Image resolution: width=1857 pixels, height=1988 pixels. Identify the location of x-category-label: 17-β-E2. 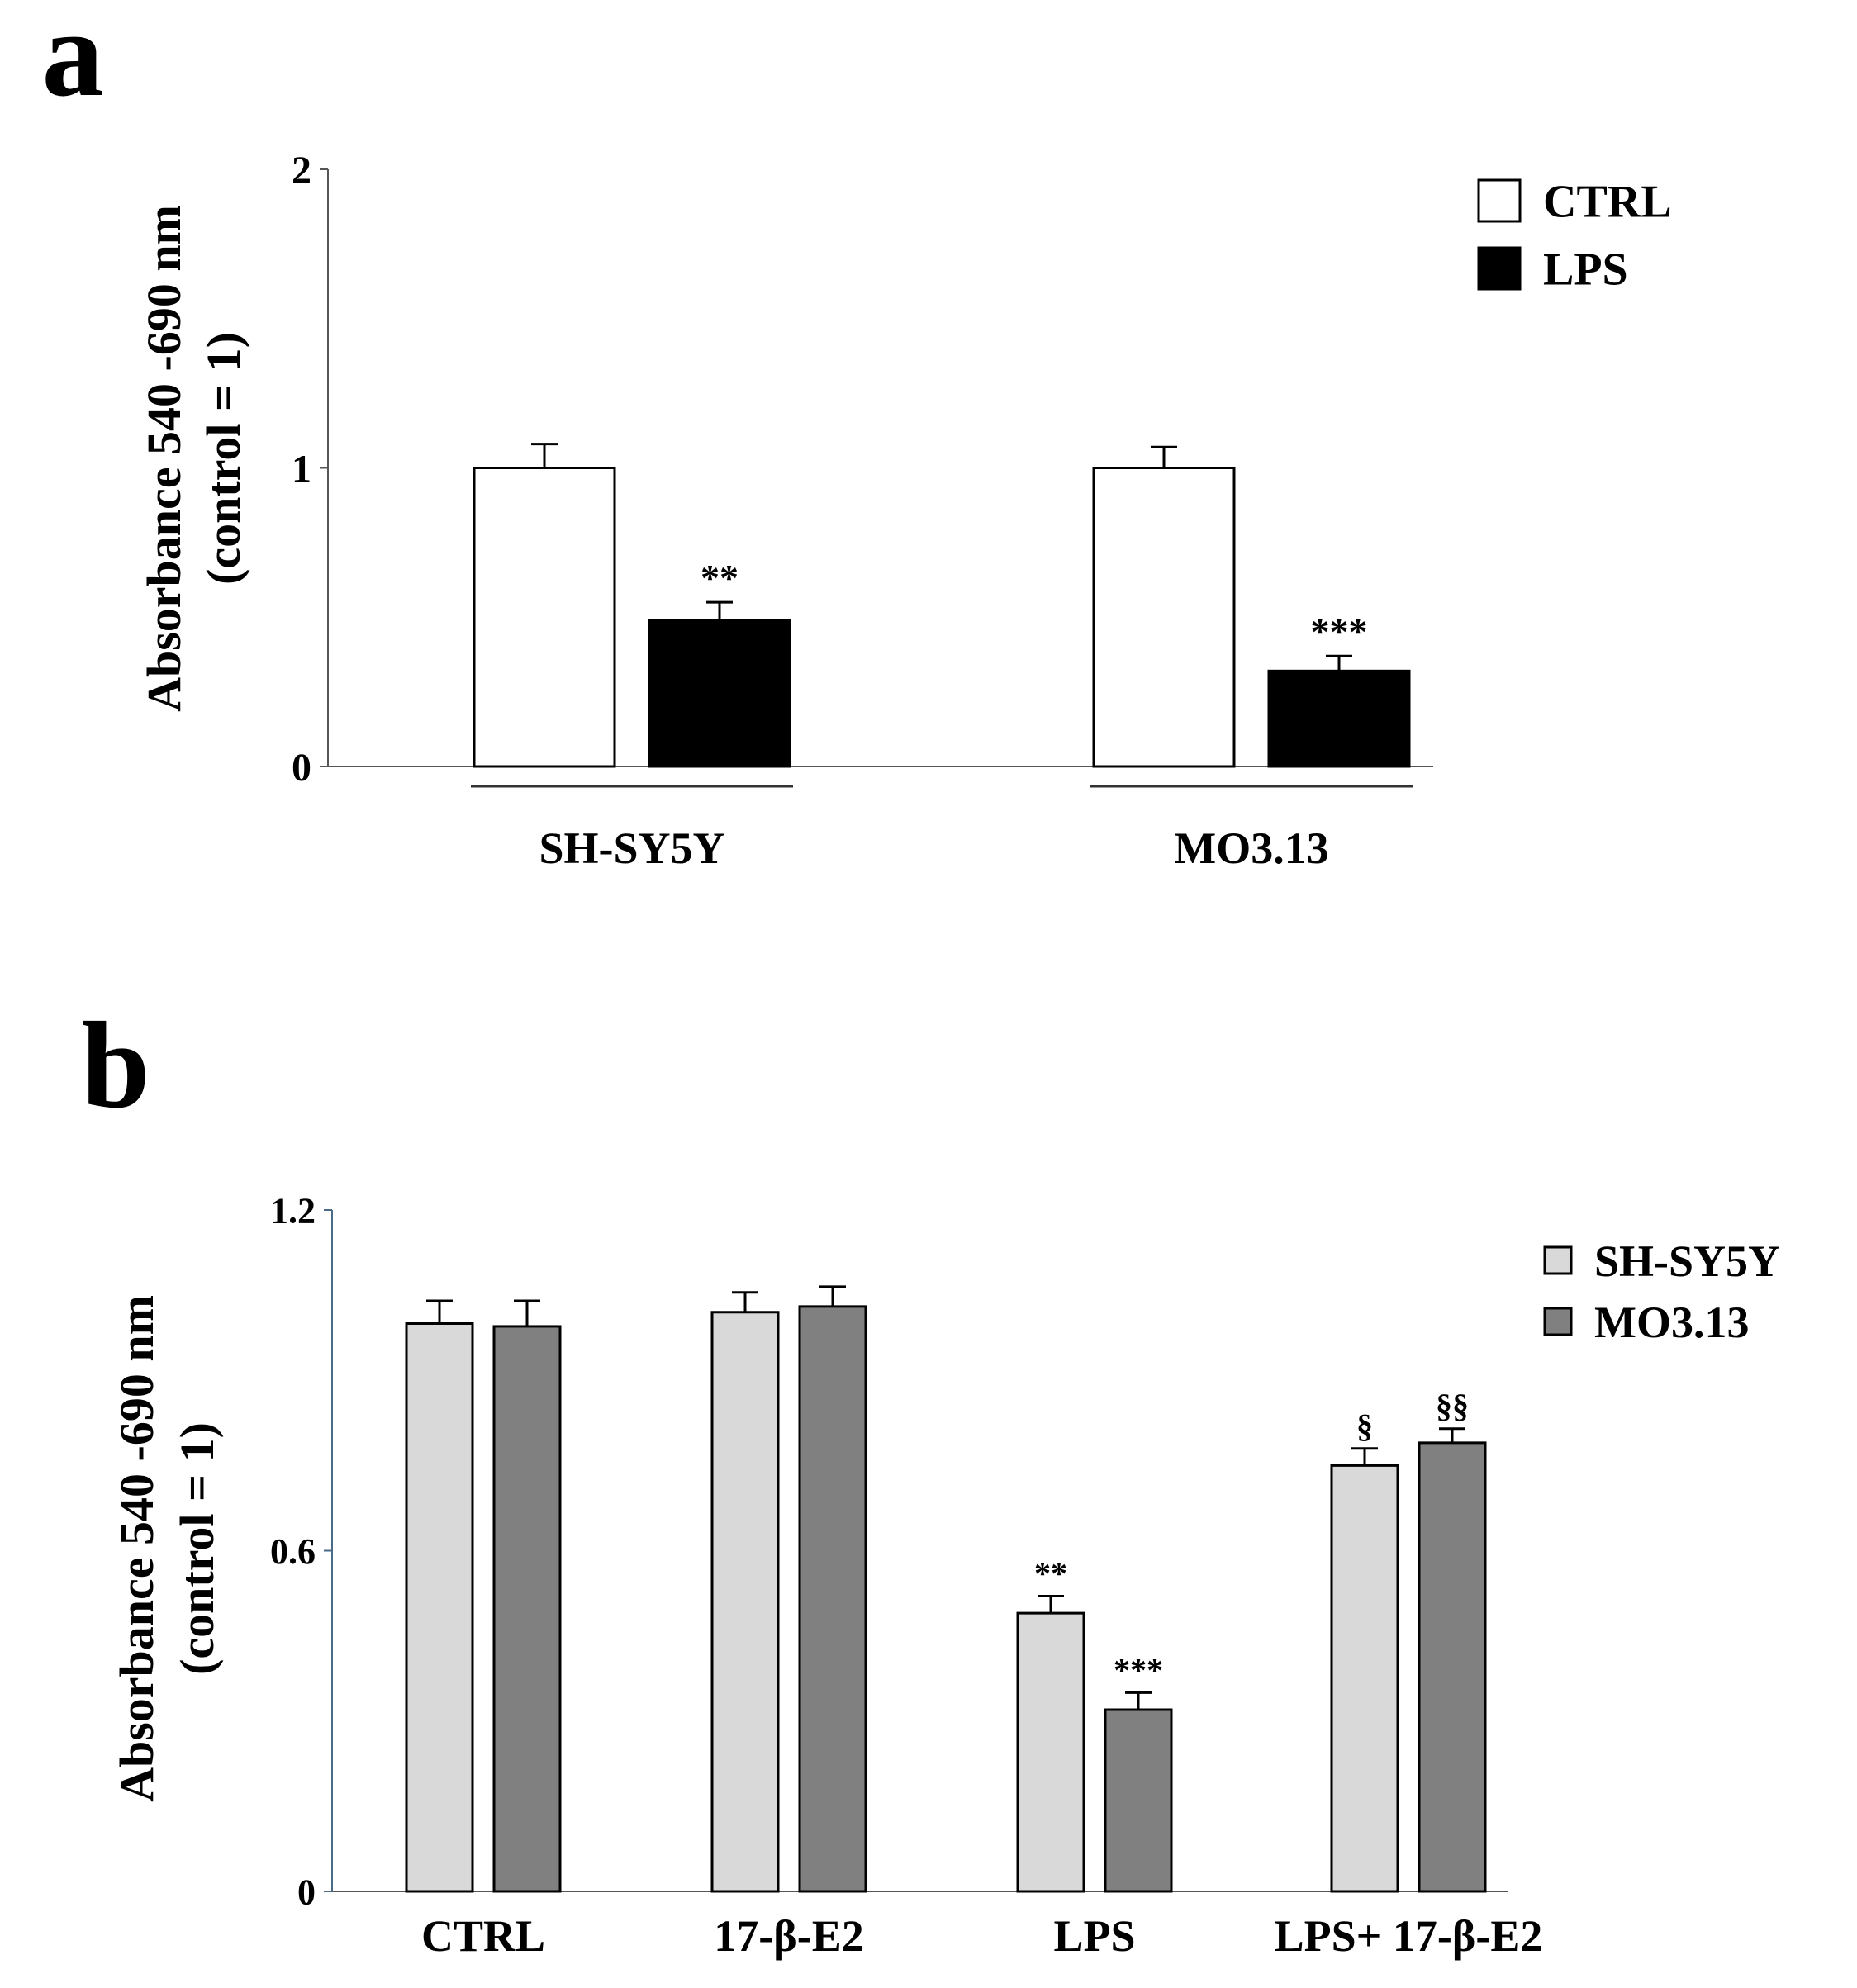
(788, 1936).